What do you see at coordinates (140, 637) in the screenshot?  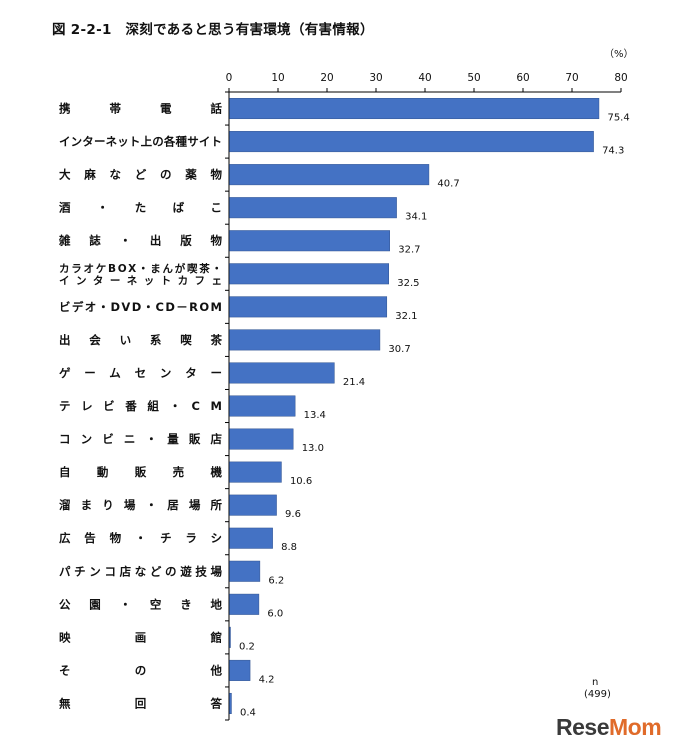 I see `category-label-16: 映 画 館` at bounding box center [140, 637].